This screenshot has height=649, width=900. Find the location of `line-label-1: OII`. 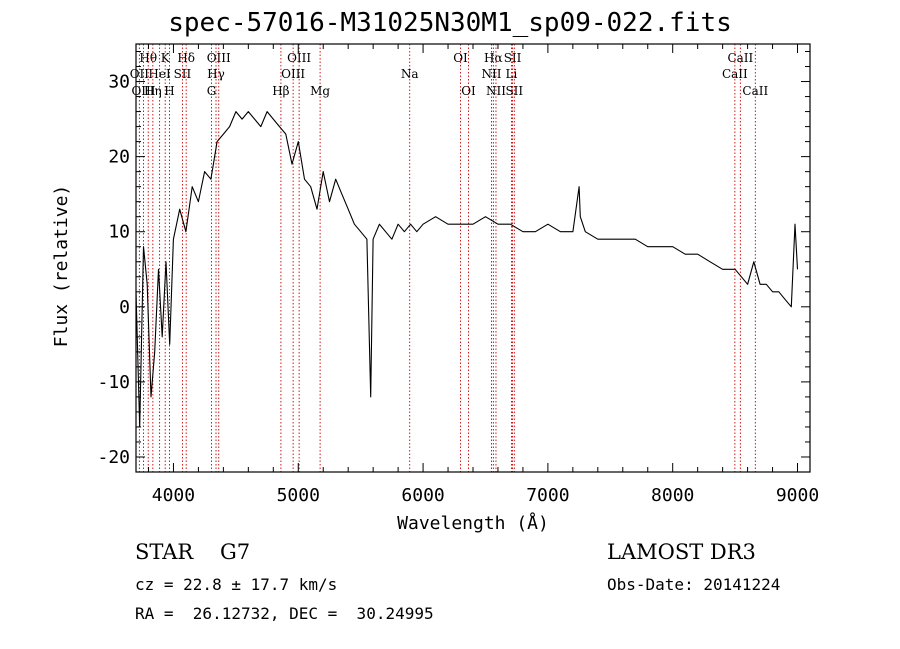

line-label-1: OII is located at coordinates (140, 74).